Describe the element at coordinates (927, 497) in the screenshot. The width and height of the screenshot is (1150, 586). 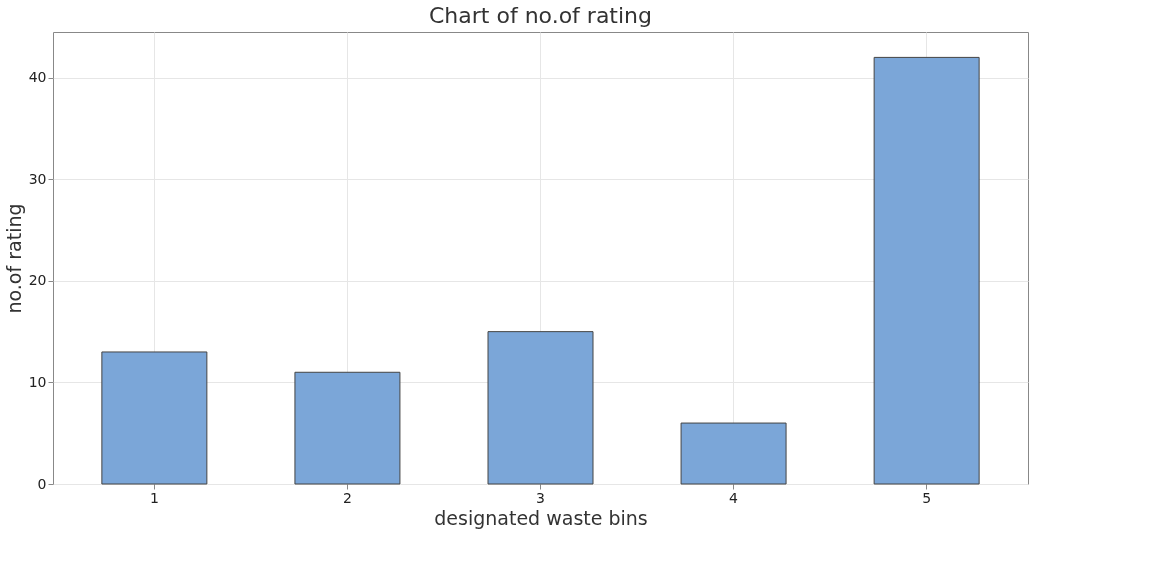
I see `x-tick-label: 5` at that location.